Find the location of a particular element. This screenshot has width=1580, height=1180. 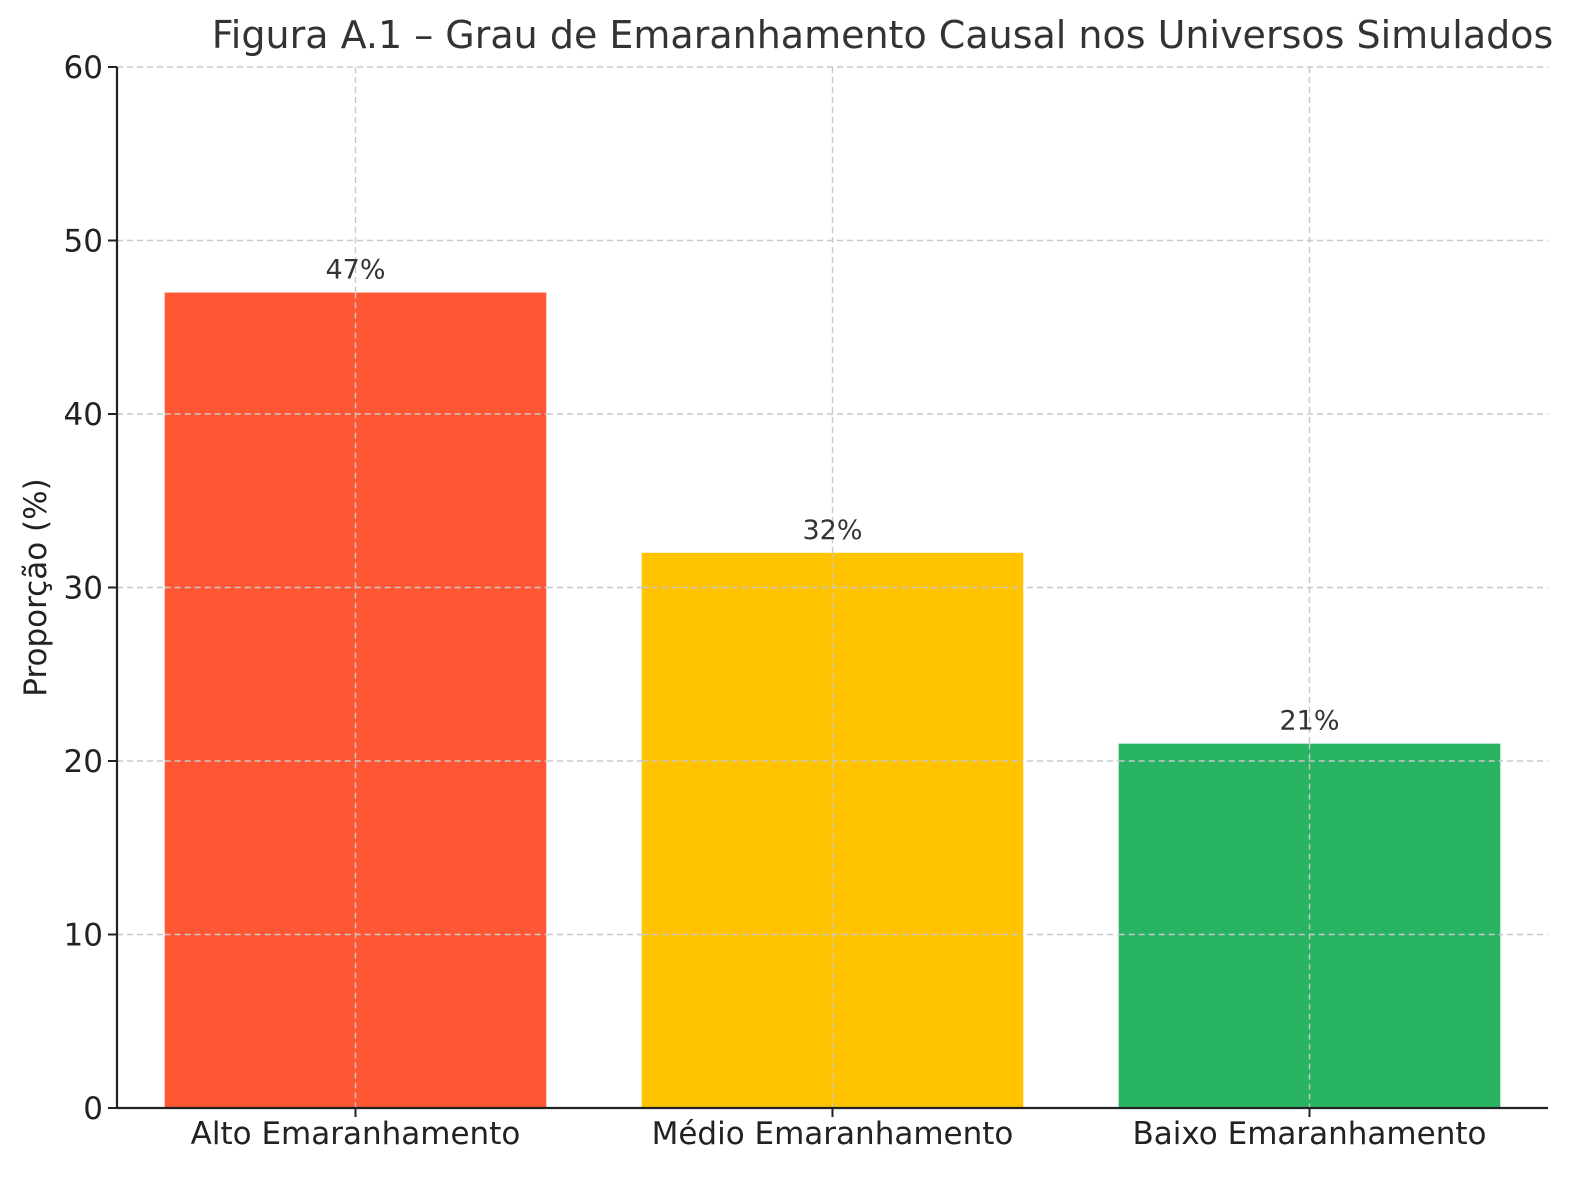

y-axis-label: Proporção (%) is located at coordinates (36, 587).